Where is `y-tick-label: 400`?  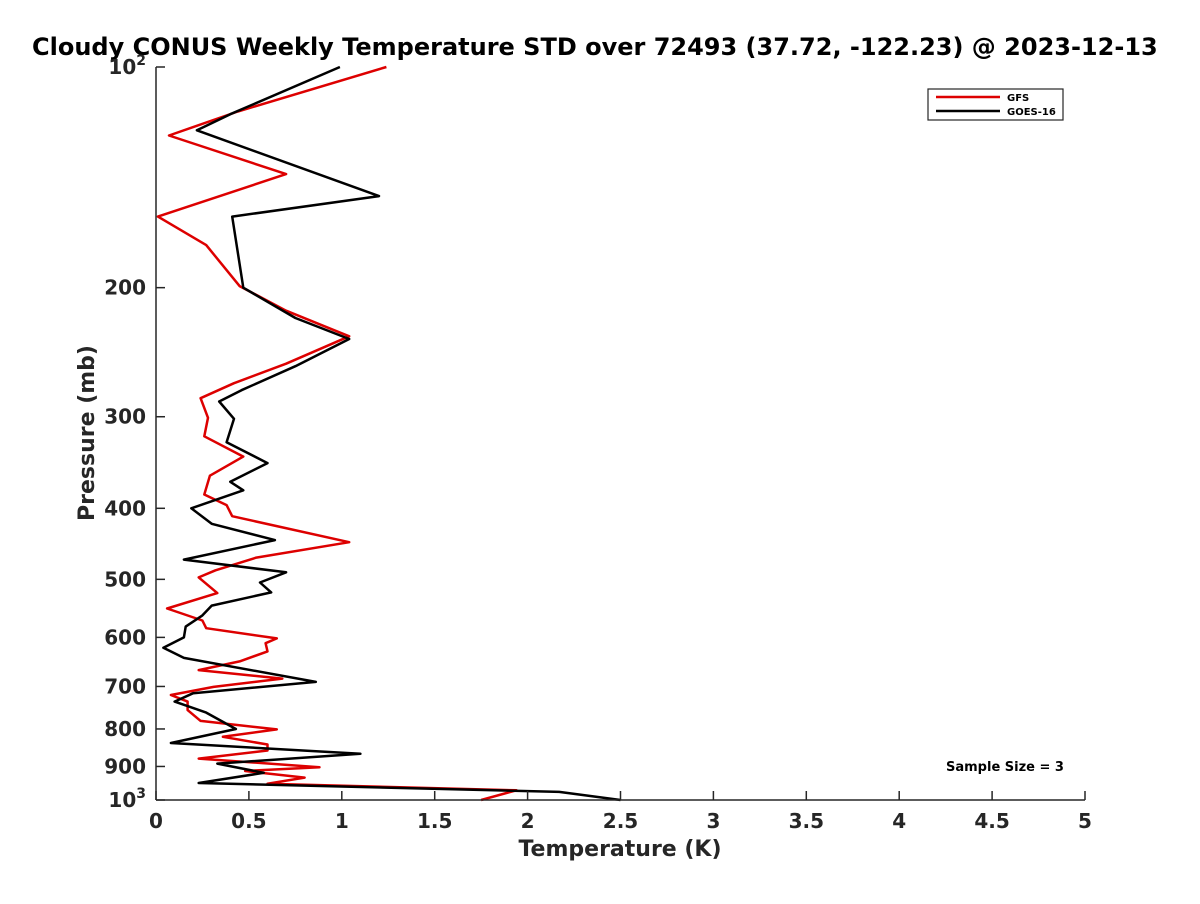 y-tick-label: 400 is located at coordinates (125, 508).